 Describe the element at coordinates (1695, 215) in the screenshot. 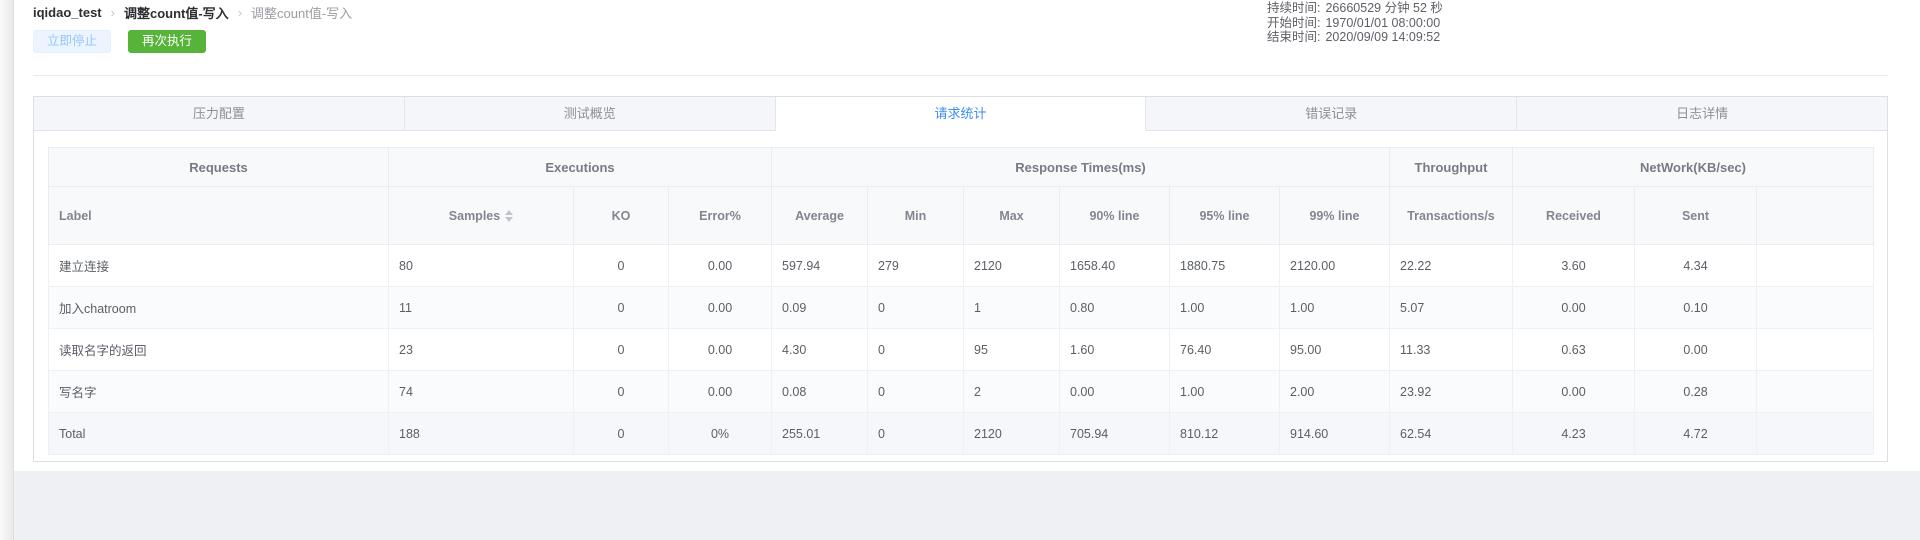

I see `col-header-sent: Sent` at that location.